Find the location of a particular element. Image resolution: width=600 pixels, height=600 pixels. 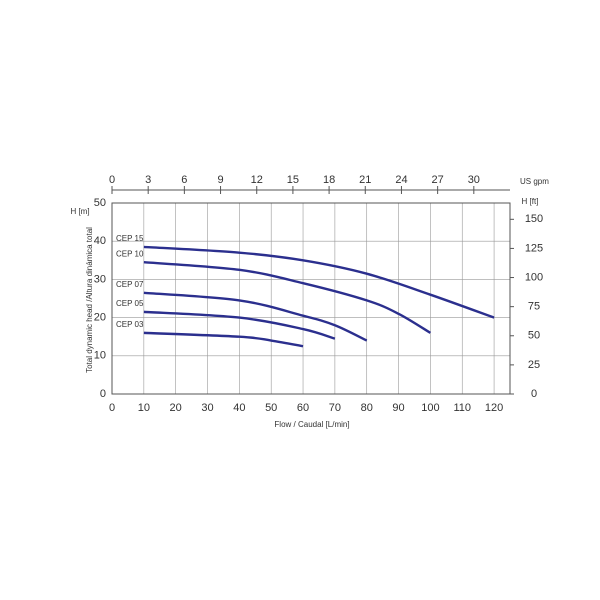

y2-tick-label: 25 is located at coordinates (534, 365).